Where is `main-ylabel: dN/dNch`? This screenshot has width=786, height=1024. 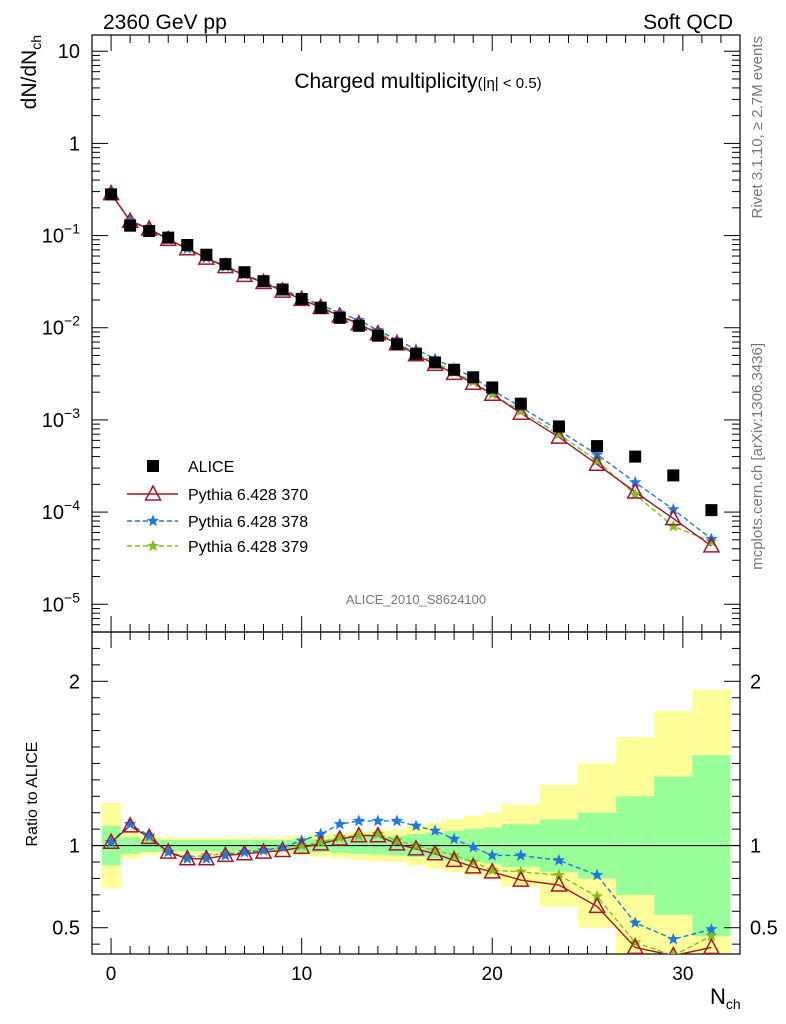
main-ylabel: dN/dNch is located at coordinates (31, 72).